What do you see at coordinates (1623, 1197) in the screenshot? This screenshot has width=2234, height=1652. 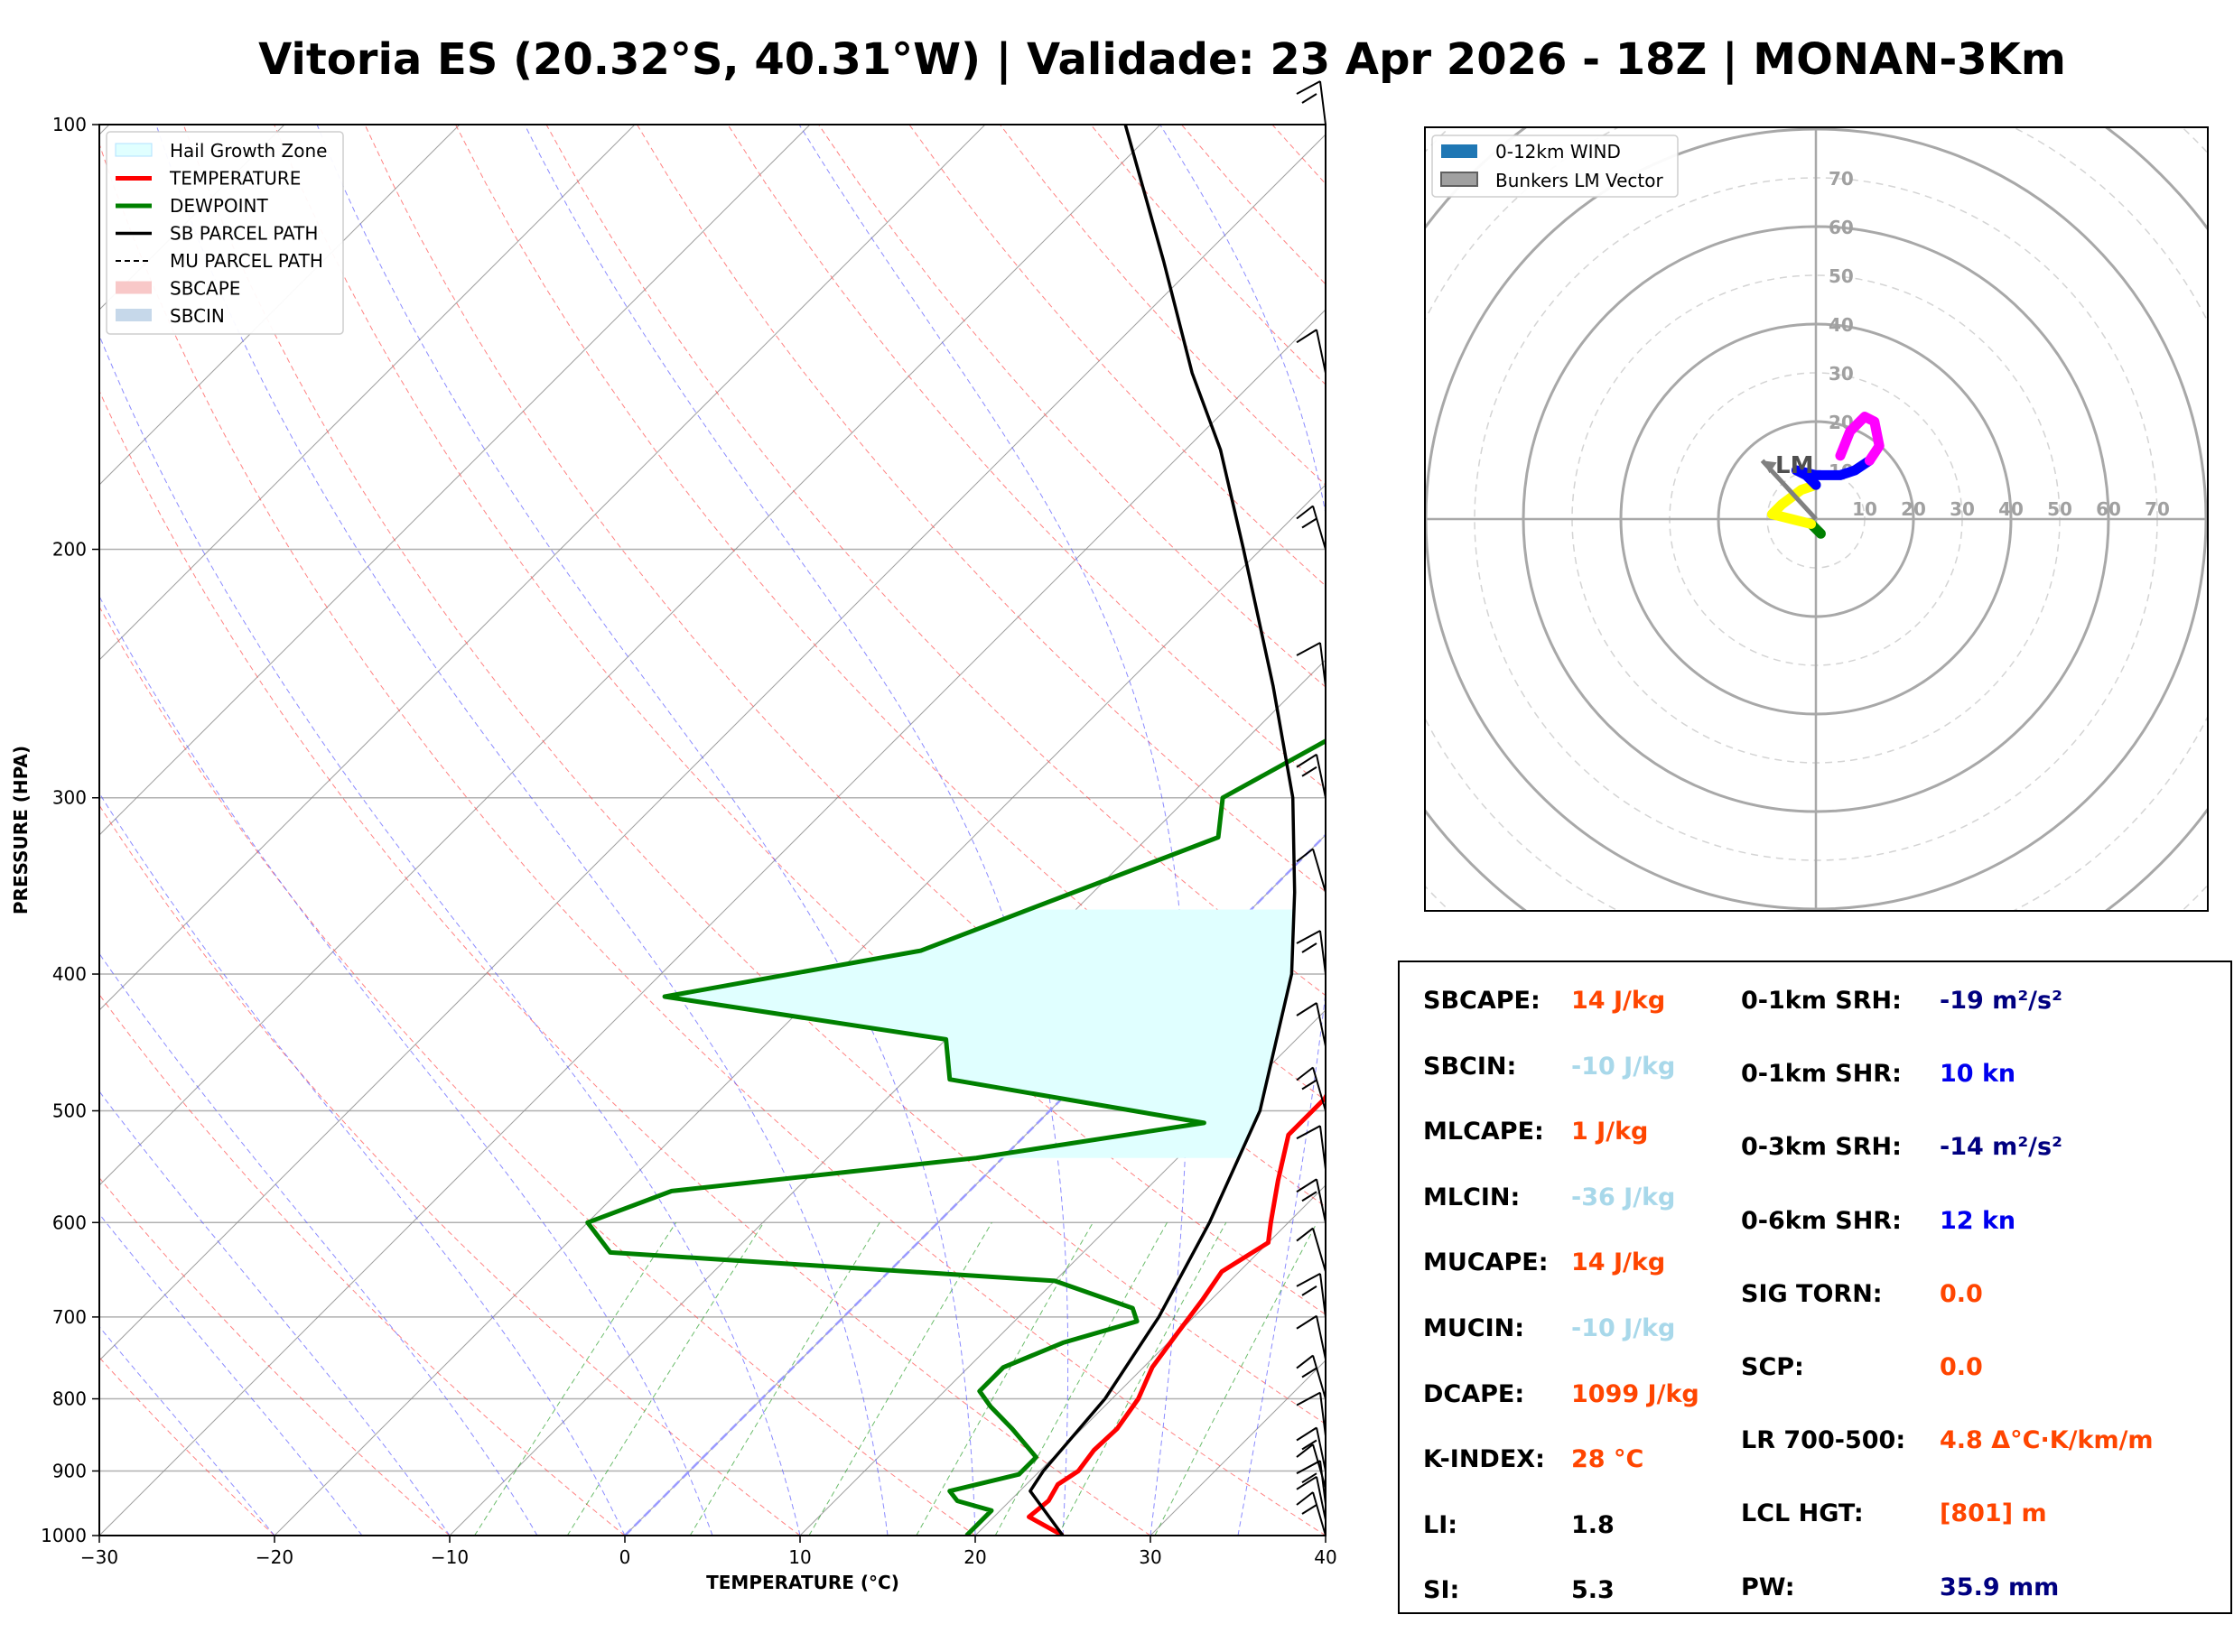 I see `param-value: -36 J/kg` at bounding box center [1623, 1197].